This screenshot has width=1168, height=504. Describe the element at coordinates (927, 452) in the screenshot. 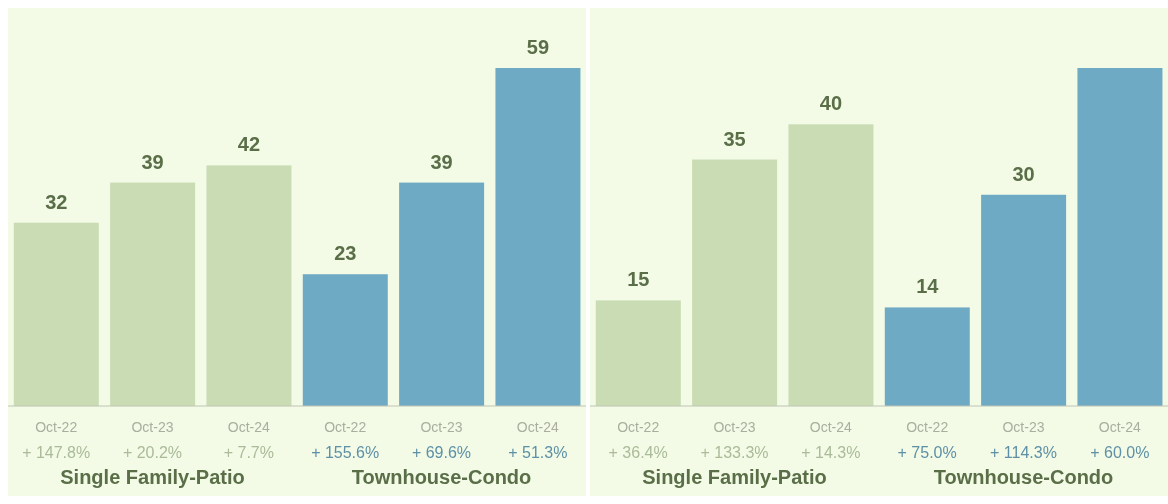

I see `text: + 75.0%` at that location.